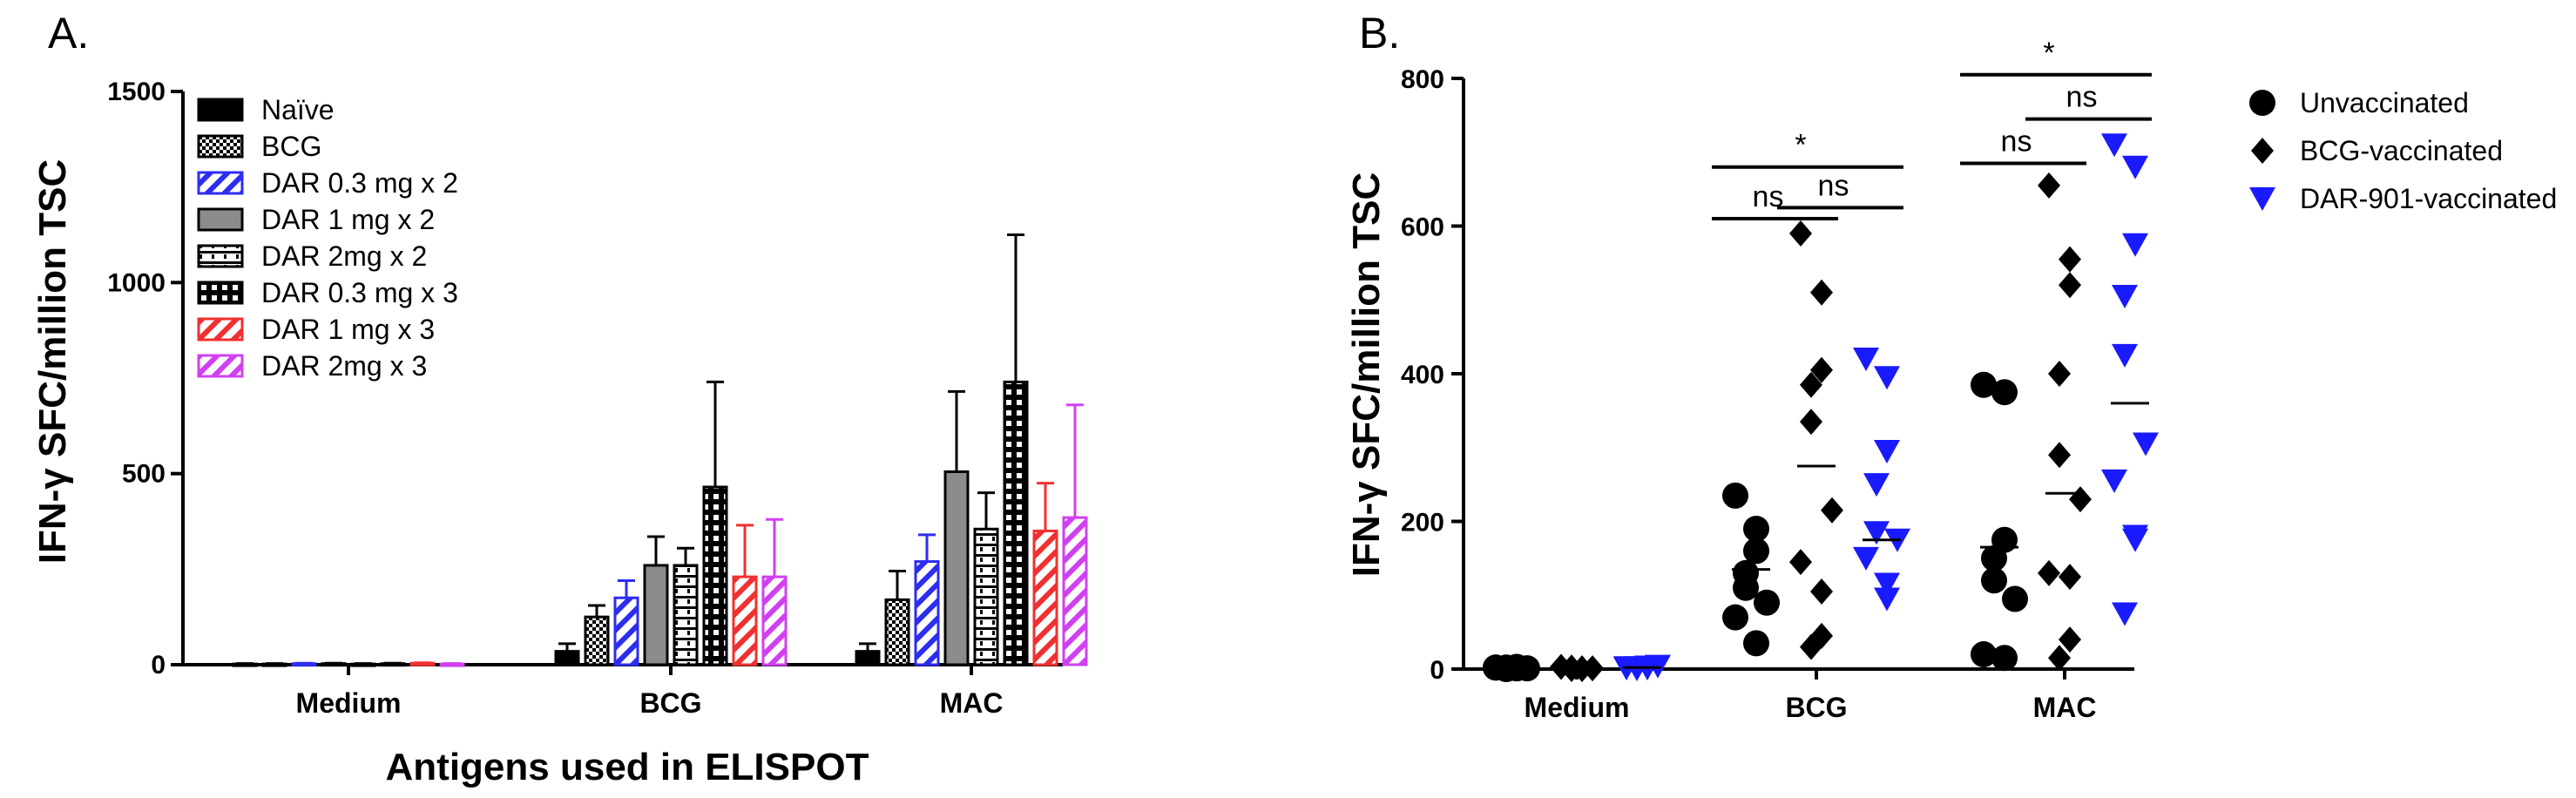  I want to click on legend-label: BCG-vaccinated, so click(2401, 150).